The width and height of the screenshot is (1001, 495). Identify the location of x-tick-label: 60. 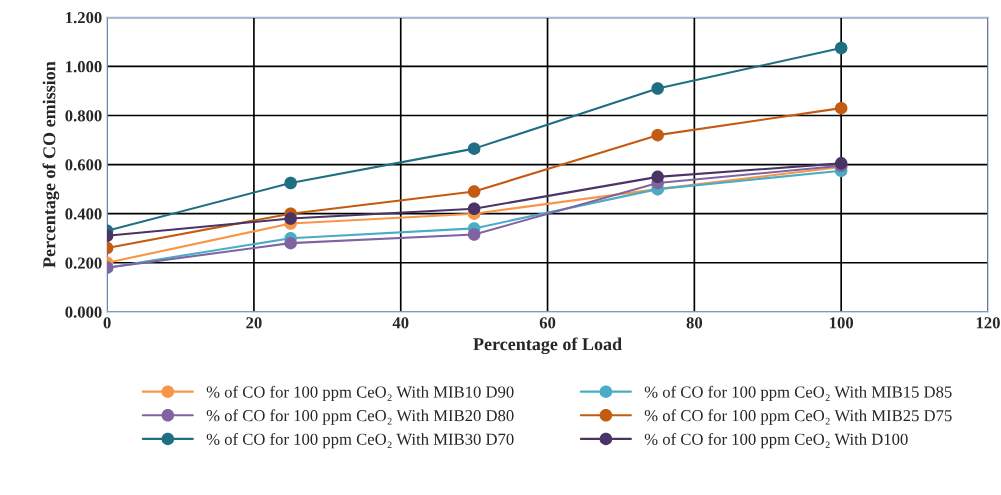
(547, 323).